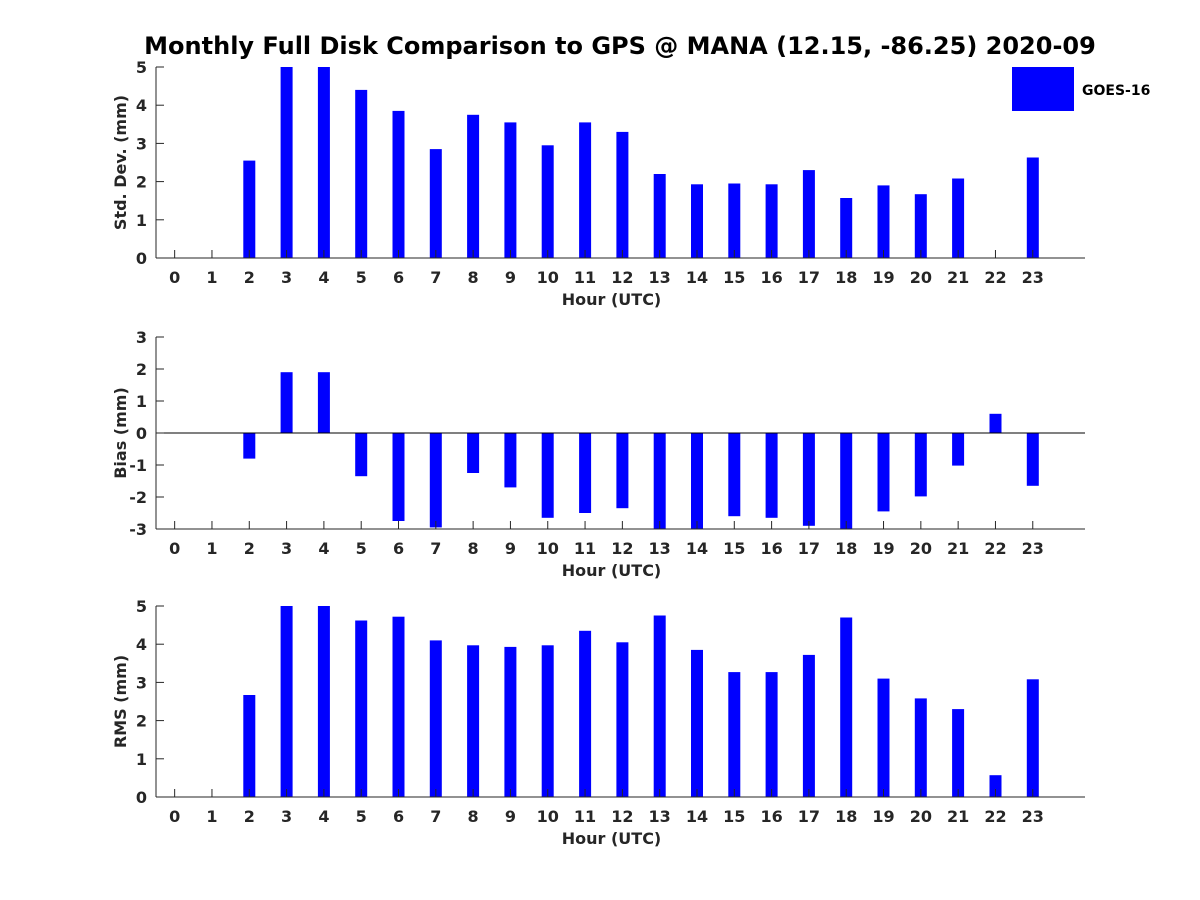  I want to click on std-dev-xtick-label-11: 11, so click(585, 277).